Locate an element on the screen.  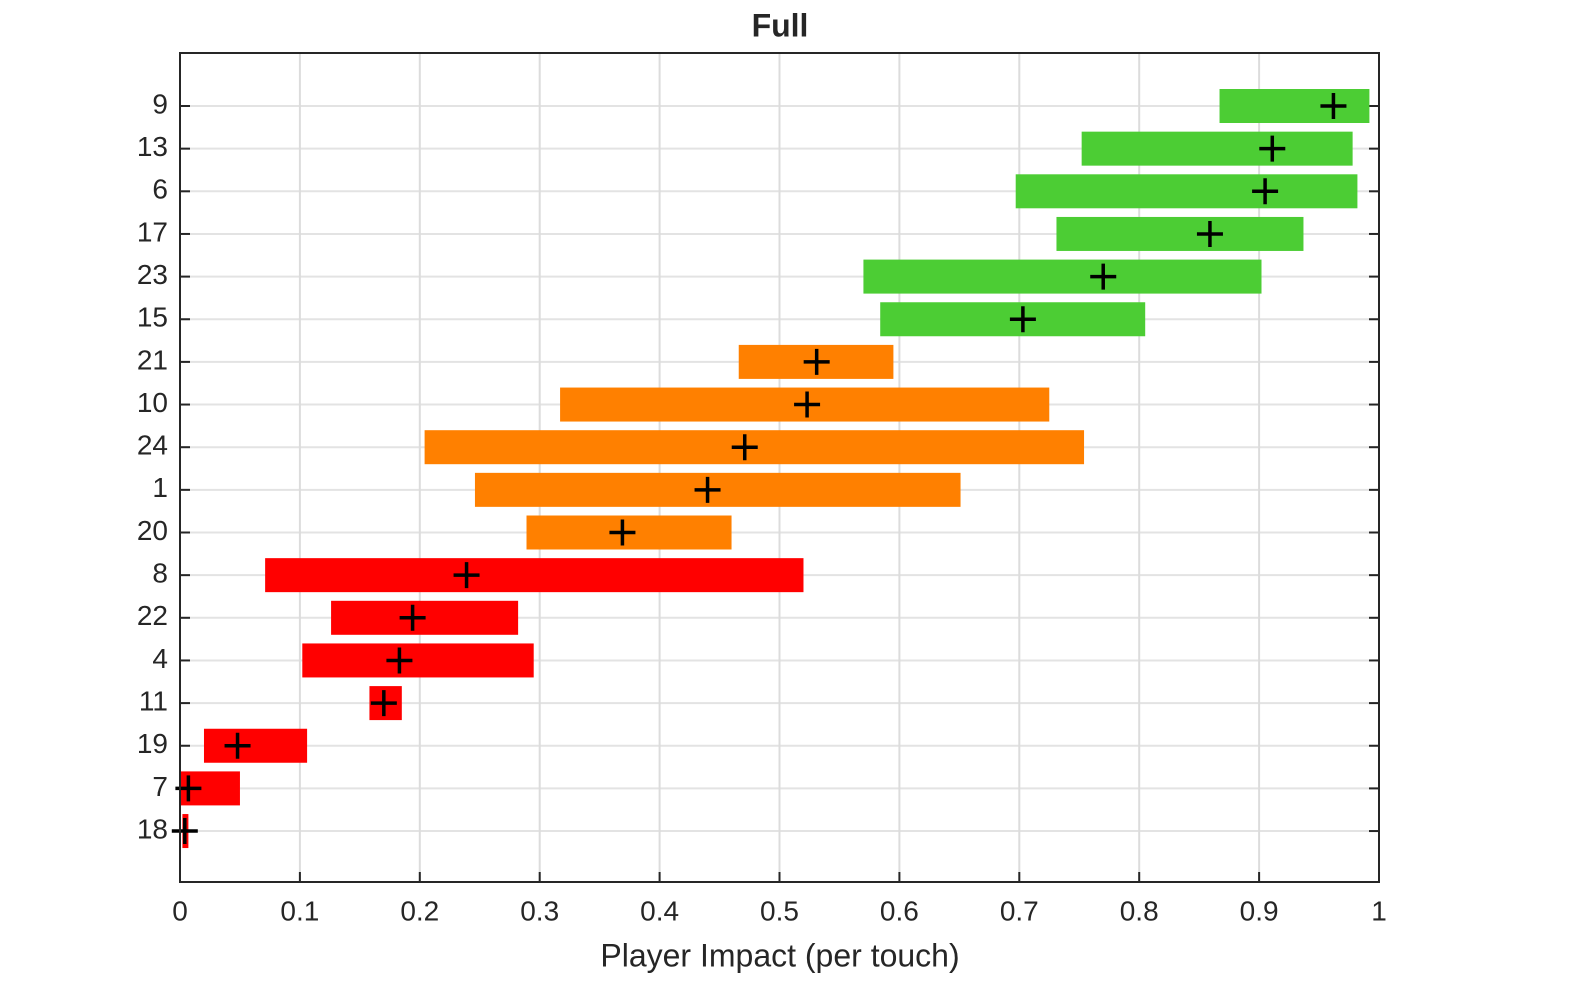
chart-title: Full is located at coordinates (780, 25).